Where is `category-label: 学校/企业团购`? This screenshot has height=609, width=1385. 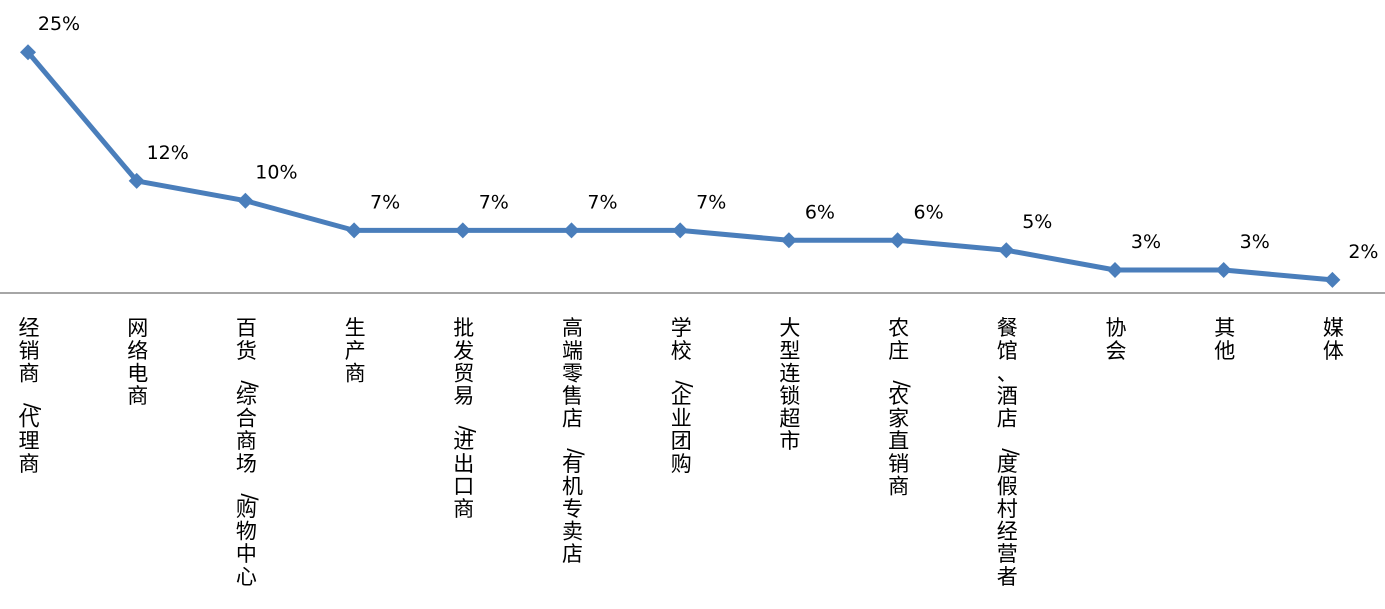 category-label: 学校/企业团购 is located at coordinates (684, 396).